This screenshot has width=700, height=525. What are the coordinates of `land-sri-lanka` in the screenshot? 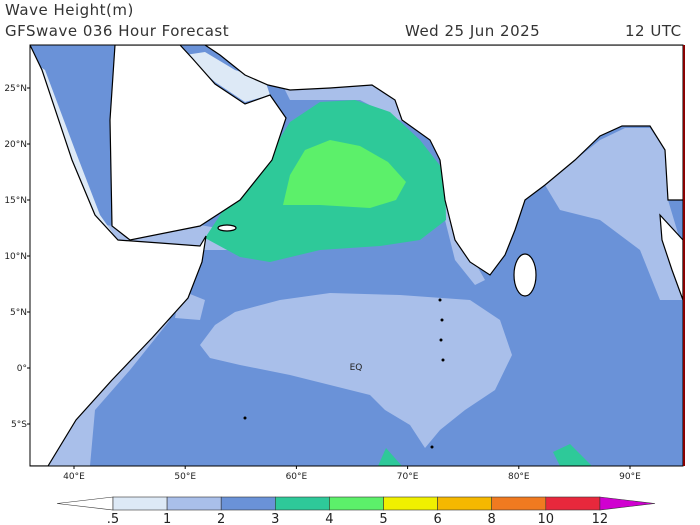 It's located at (525, 275).